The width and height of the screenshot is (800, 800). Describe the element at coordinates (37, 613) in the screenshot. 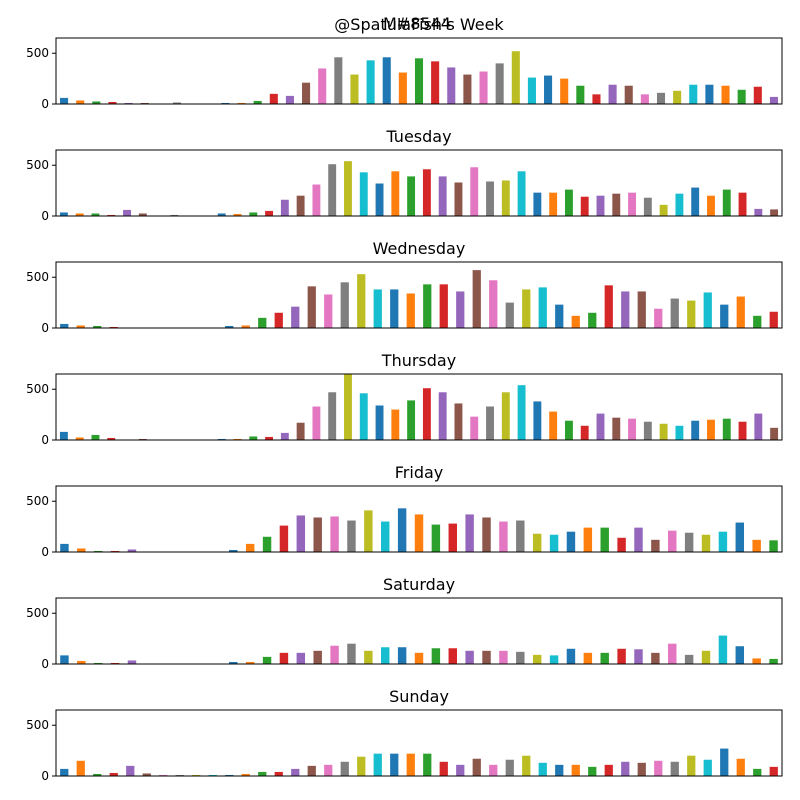

I see `y-tick-label: 500` at that location.